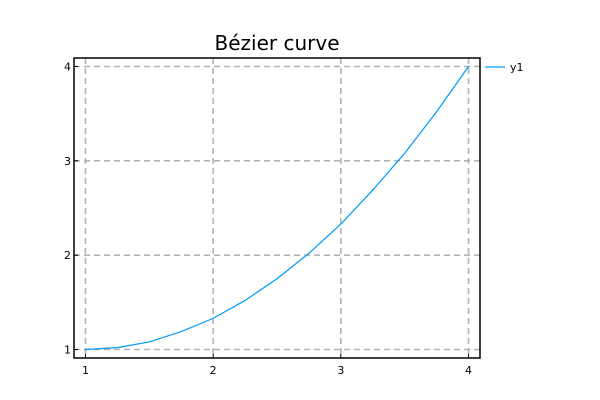 The width and height of the screenshot is (600, 400). What do you see at coordinates (67, 255) in the screenshot?
I see `y-tick-label: 2` at bounding box center [67, 255].